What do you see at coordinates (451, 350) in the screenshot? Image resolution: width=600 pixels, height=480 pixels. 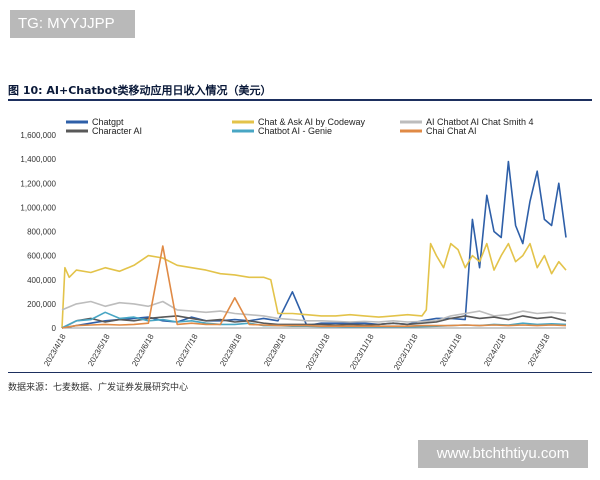 I see `x-tick-label: 2024/1/18` at bounding box center [451, 350].